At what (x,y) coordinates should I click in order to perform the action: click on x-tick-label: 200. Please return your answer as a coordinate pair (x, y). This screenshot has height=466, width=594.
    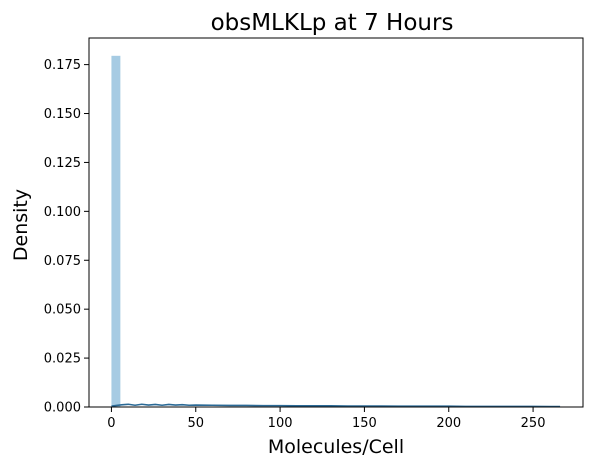
    Looking at the image, I should click on (448, 423).